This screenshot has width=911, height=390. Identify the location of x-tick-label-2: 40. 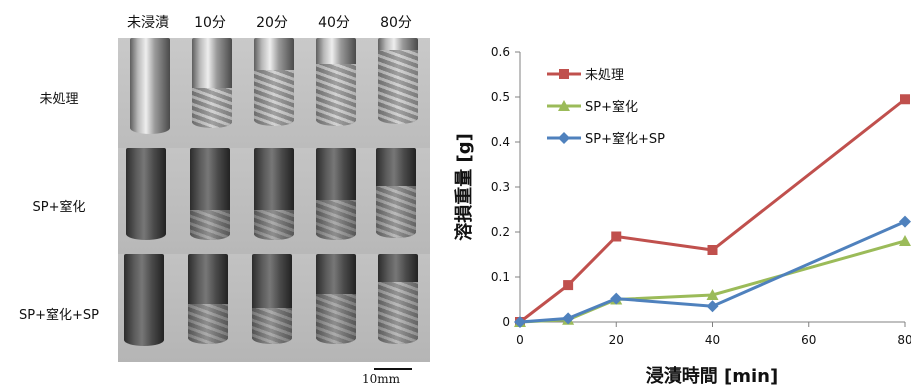
(712, 340).